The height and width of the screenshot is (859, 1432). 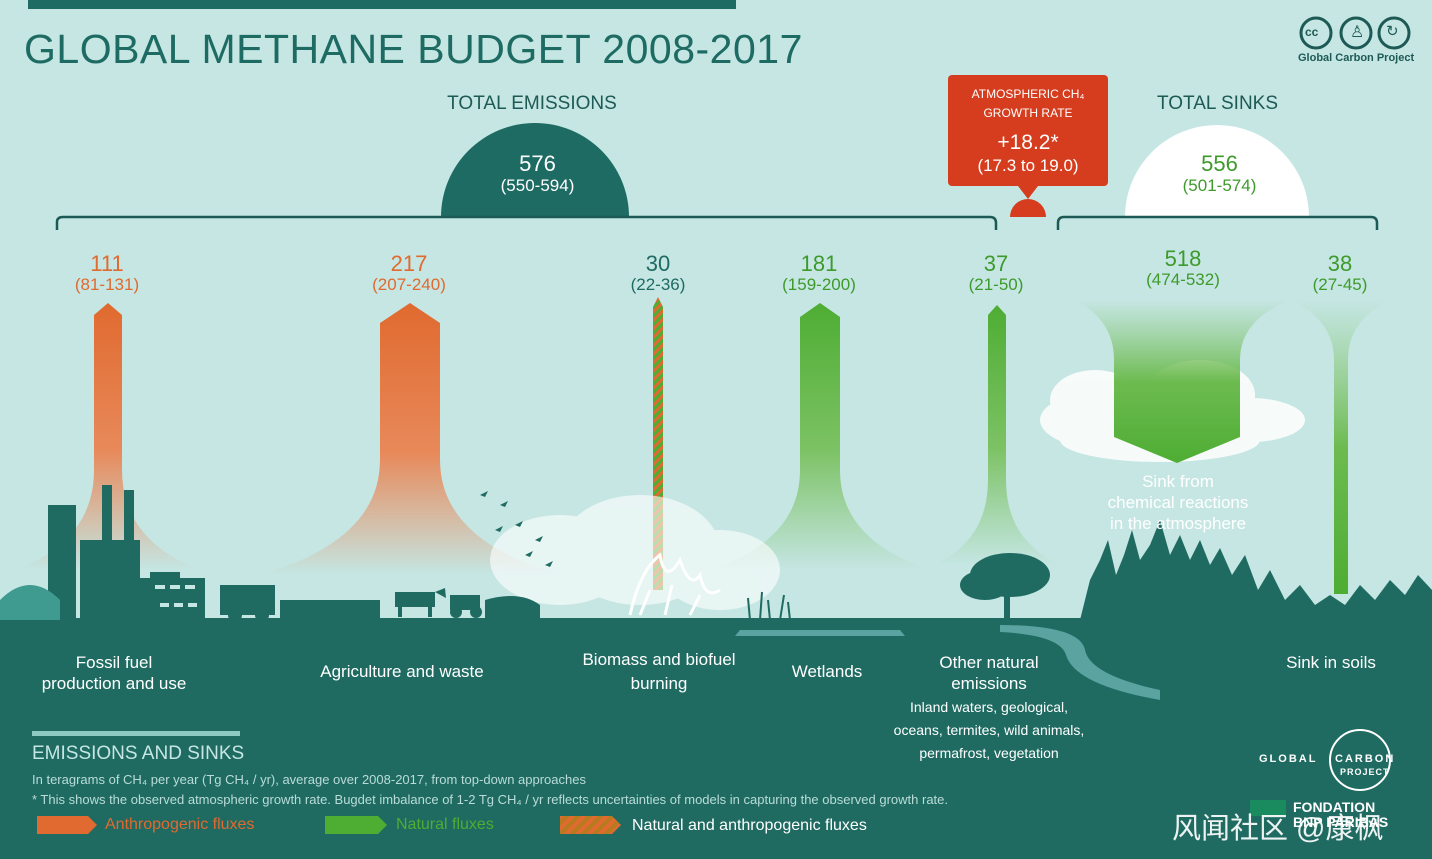 What do you see at coordinates (819, 263) in the screenshot?
I see `wetlands-value: 181` at bounding box center [819, 263].